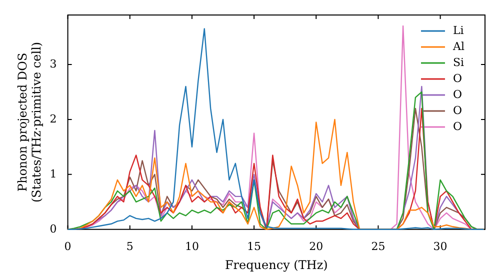  I want to click on y-tick-label: 1, so click(53, 173).